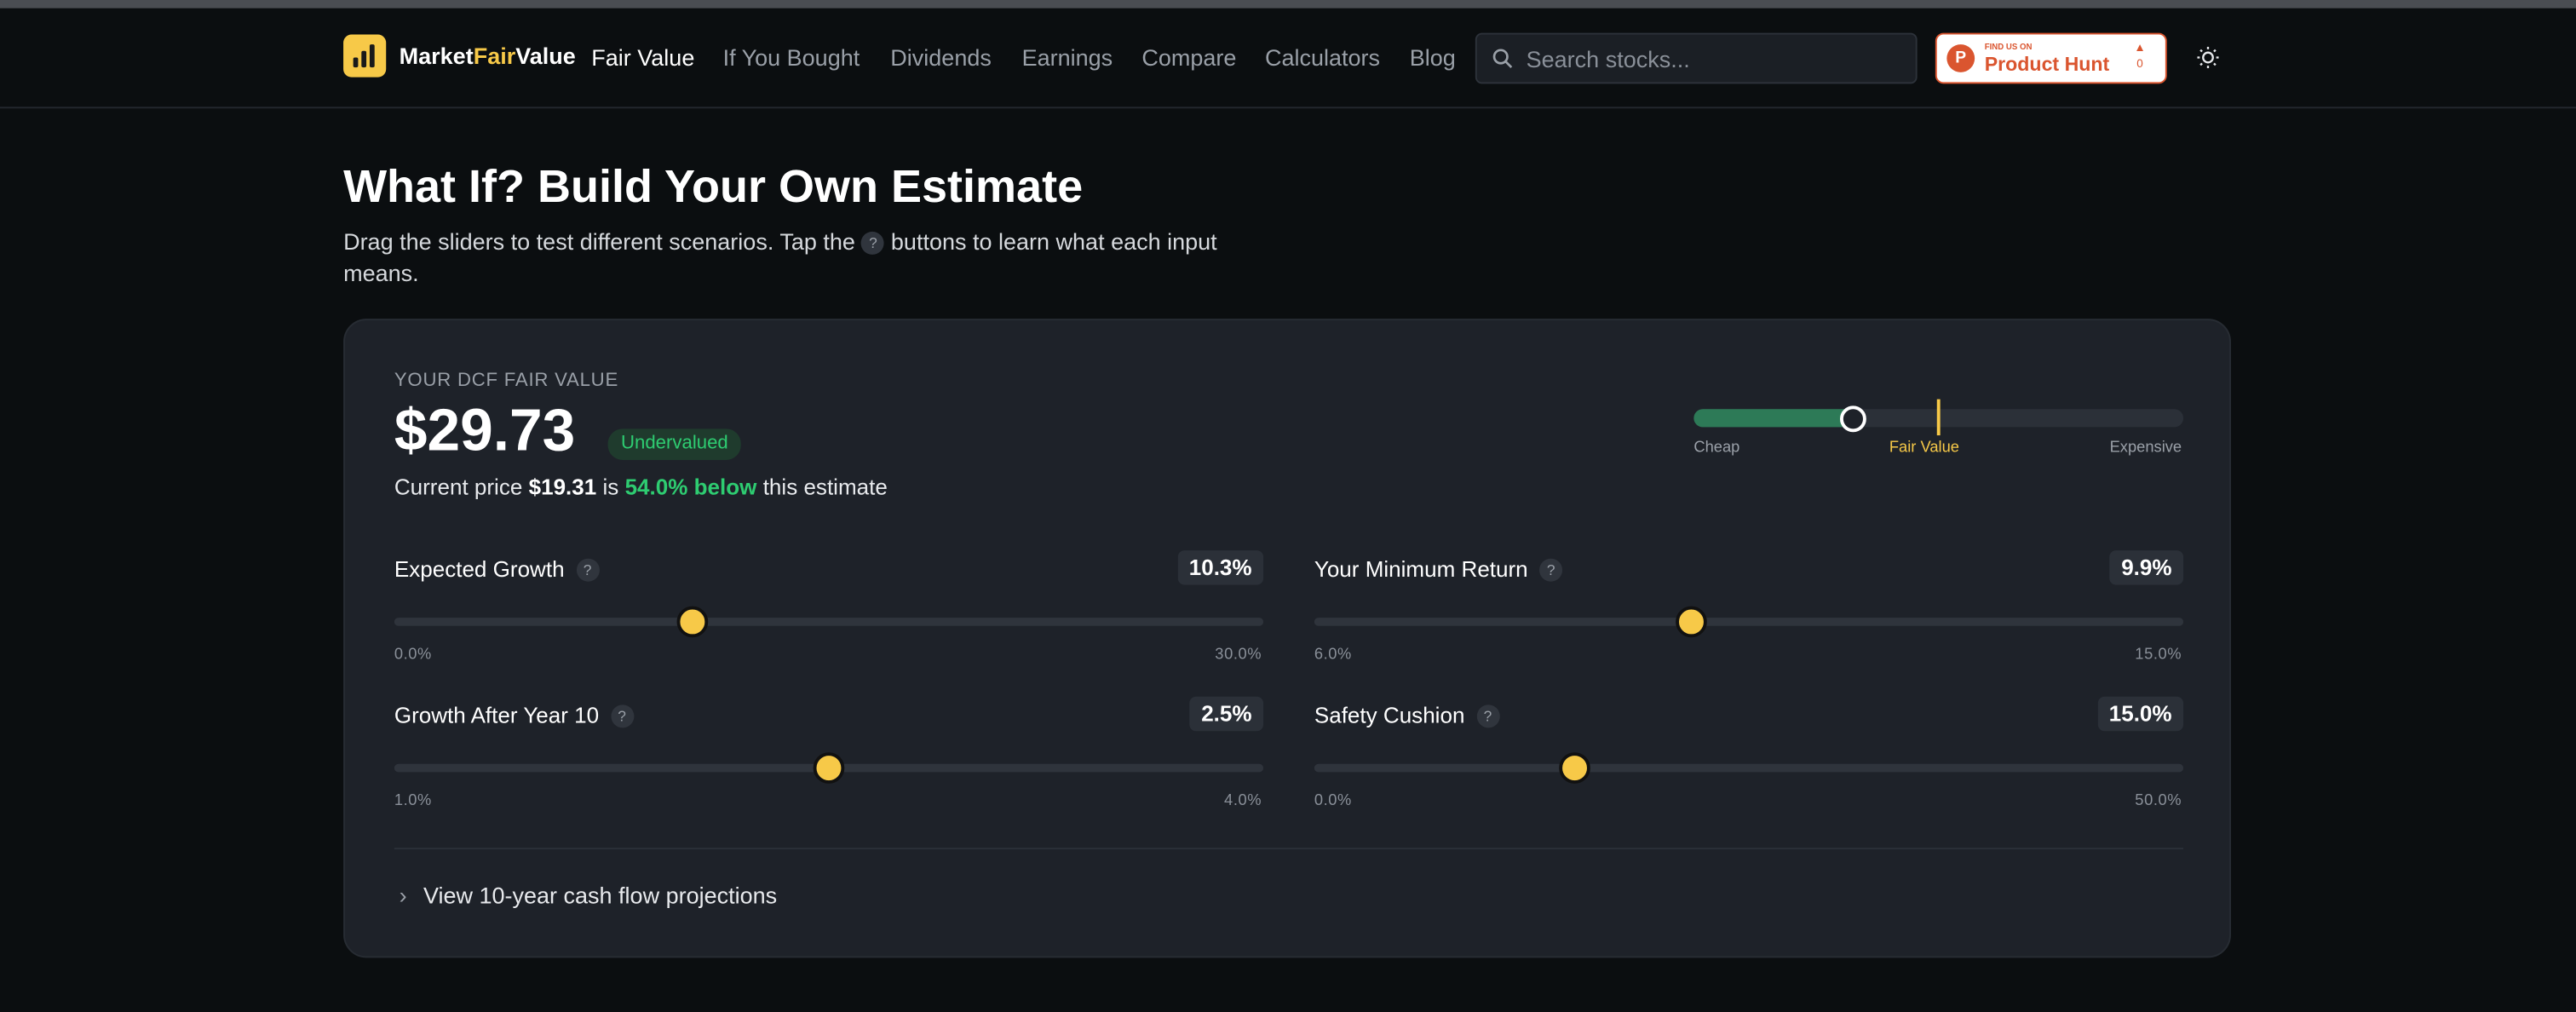  Describe the element at coordinates (714, 186) in the screenshot. I see `page-title: What If? Build Your Own Estimate` at that location.